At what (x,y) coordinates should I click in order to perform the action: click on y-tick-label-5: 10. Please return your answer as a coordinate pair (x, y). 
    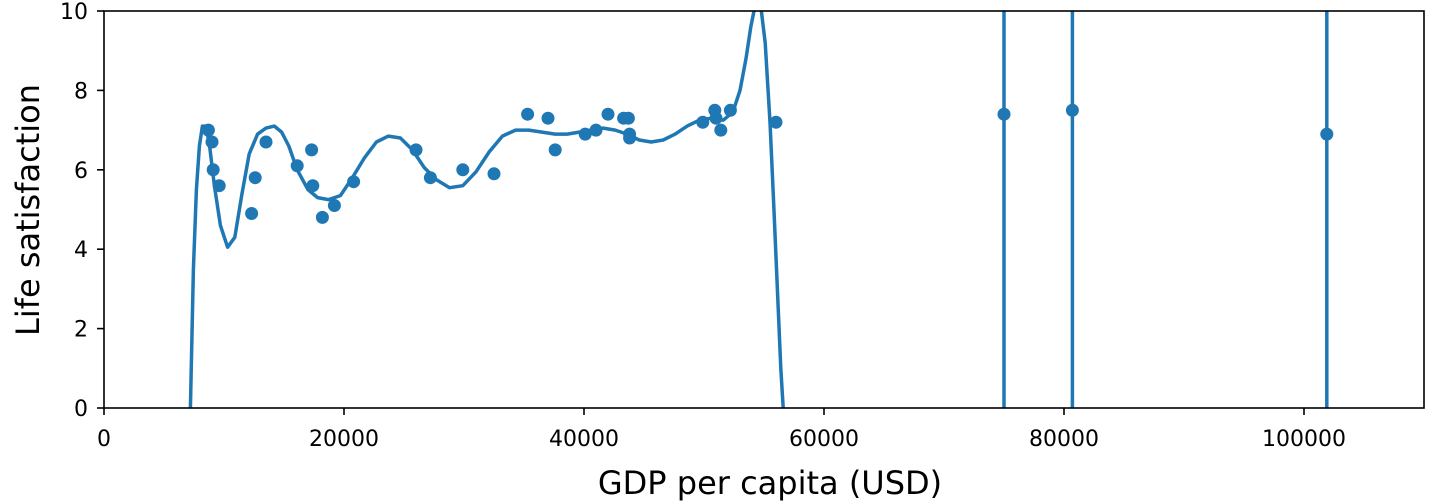
    Looking at the image, I should click on (74, 12).